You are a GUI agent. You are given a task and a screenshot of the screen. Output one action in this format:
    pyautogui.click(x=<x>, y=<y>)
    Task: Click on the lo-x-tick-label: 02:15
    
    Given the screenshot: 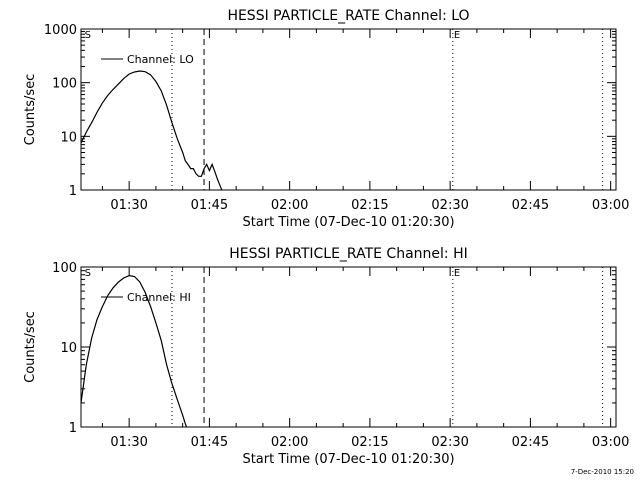 What is the action you would take?
    pyautogui.click(x=369, y=205)
    